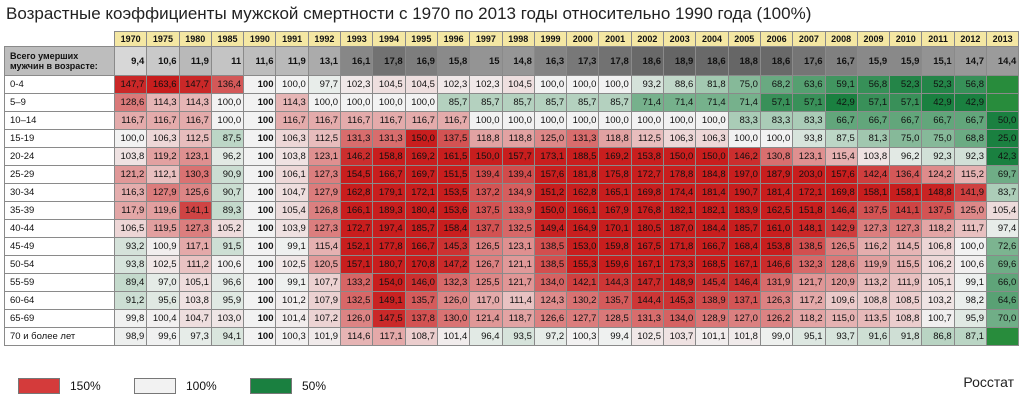 This screenshot has width=1024, height=401. What do you see at coordinates (776, 210) in the screenshot?
I see `heatmap-cell: 162,5` at bounding box center [776, 210].